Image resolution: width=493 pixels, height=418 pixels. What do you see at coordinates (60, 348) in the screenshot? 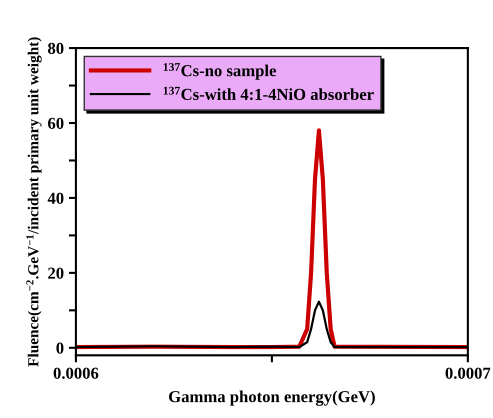
I see `y-tick-label: 0` at bounding box center [60, 348].